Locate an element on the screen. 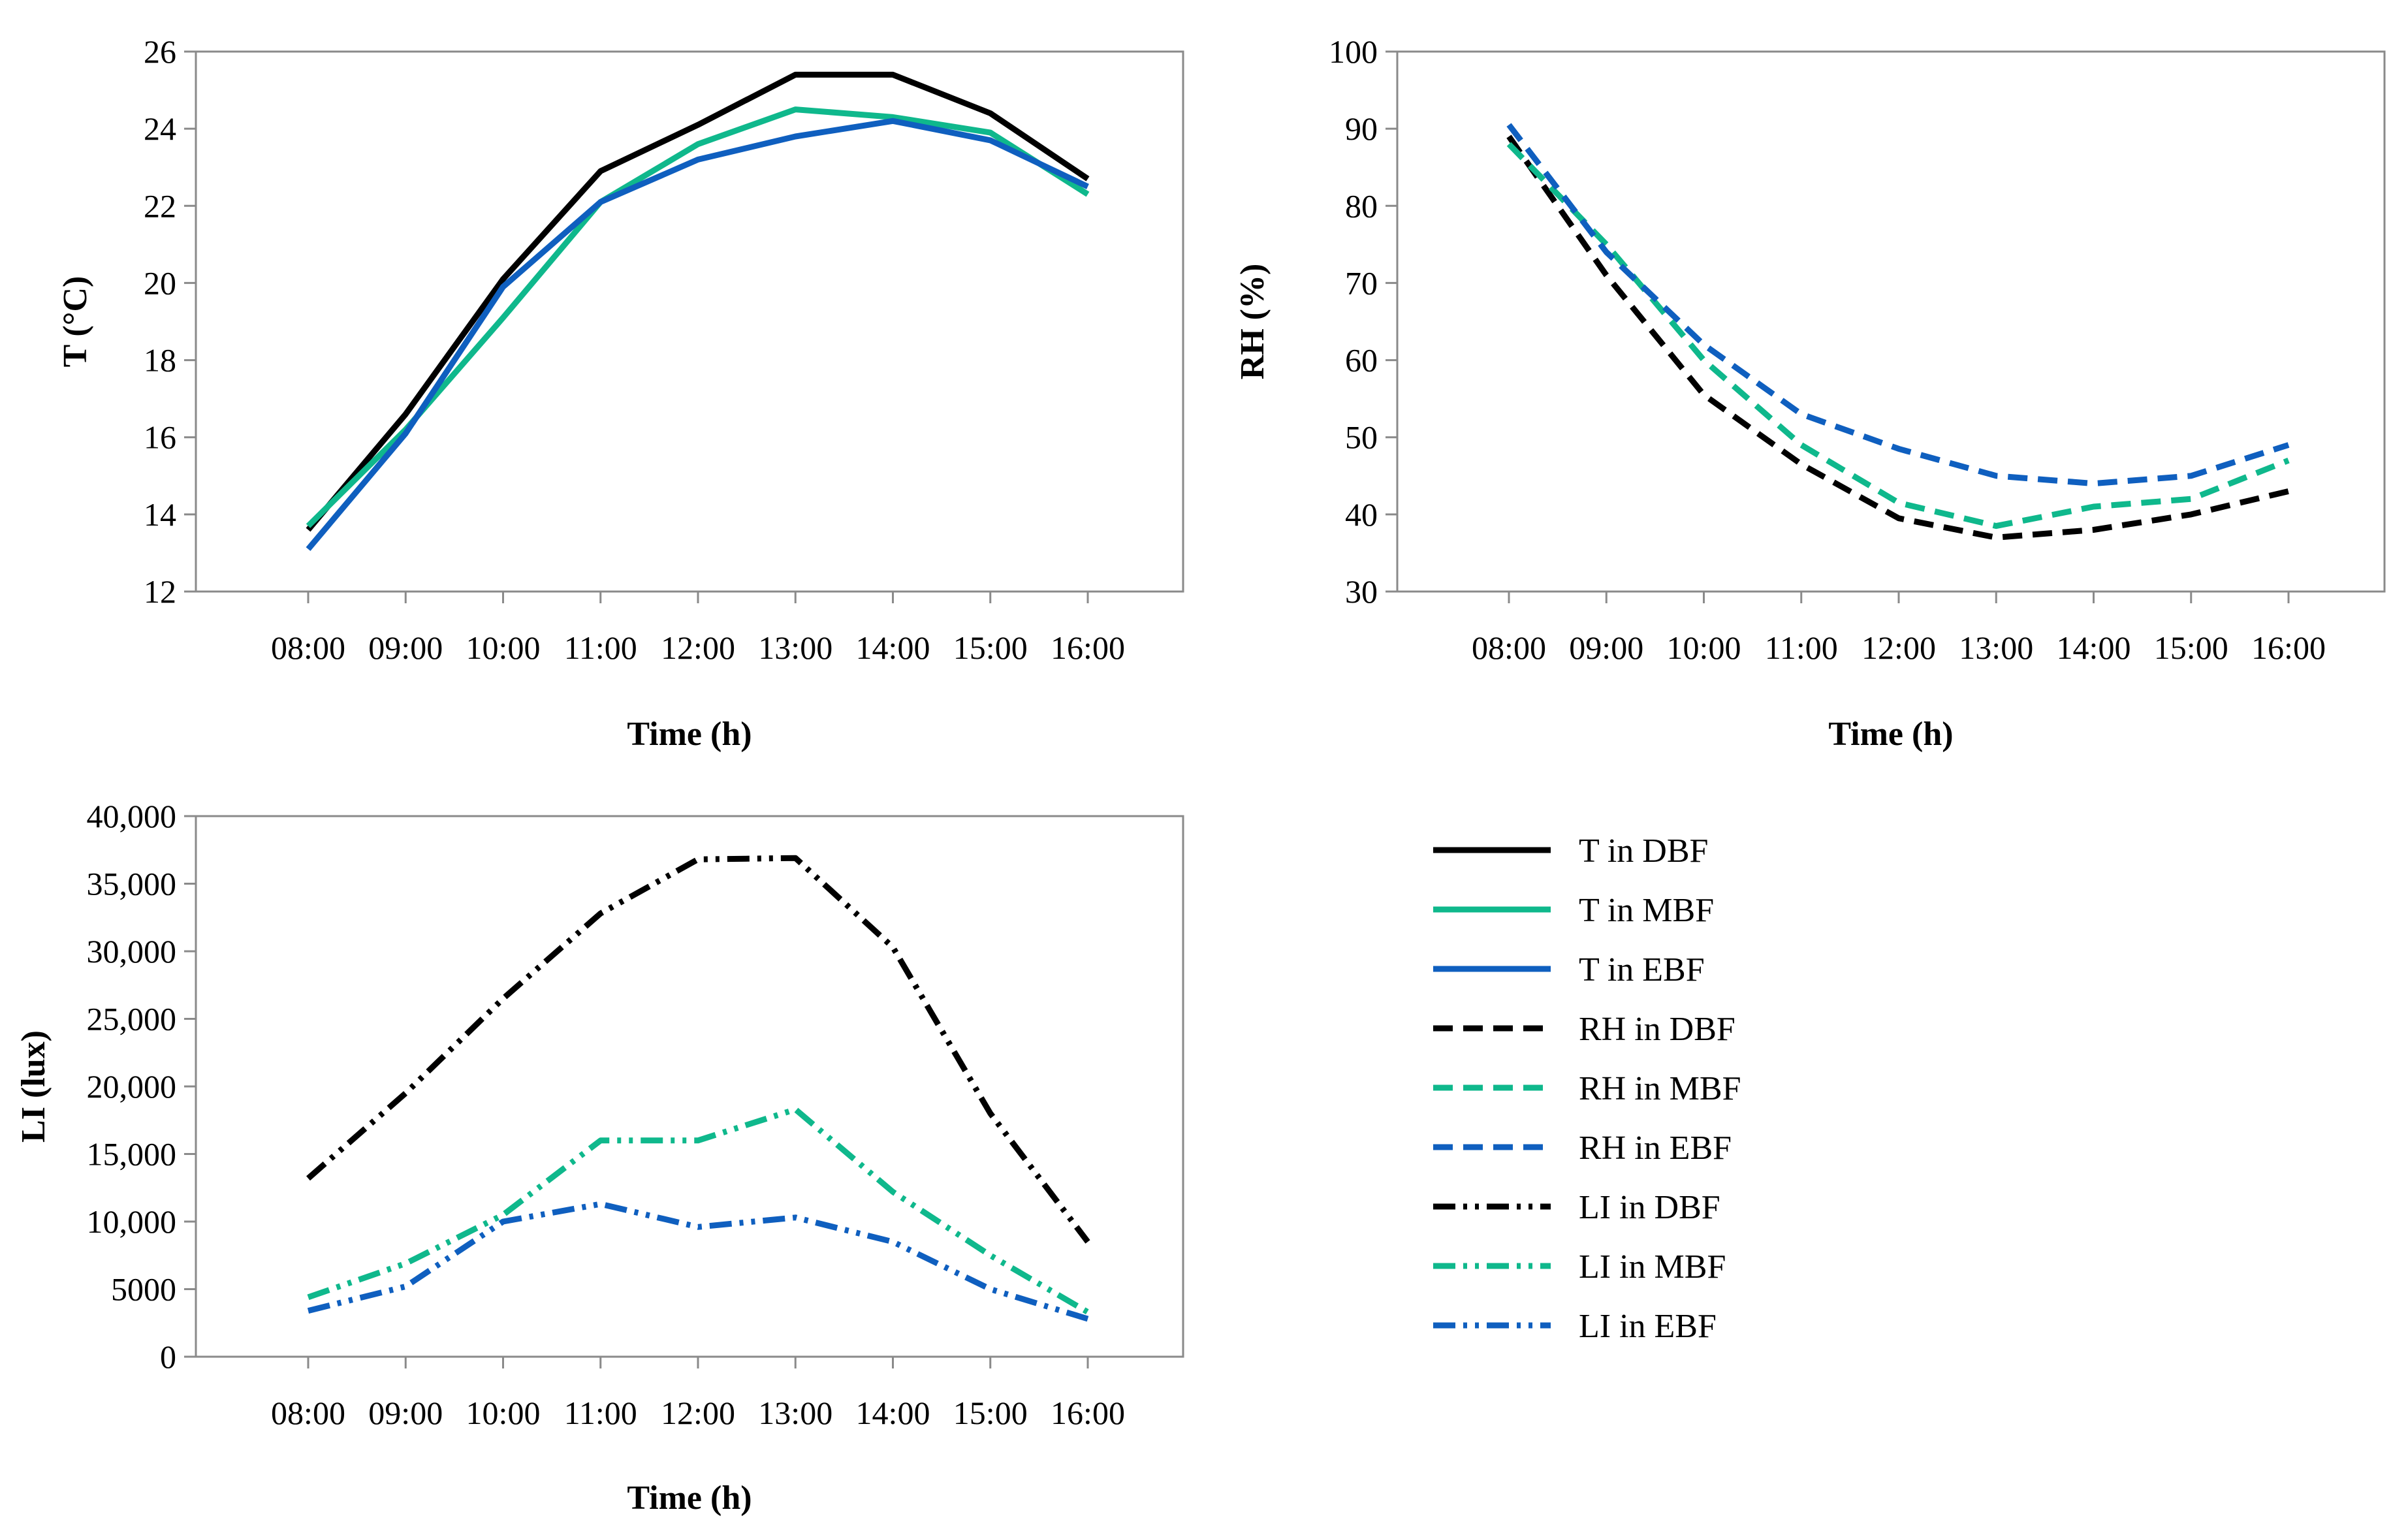  legend-label: T in EBF is located at coordinates (1642, 969).